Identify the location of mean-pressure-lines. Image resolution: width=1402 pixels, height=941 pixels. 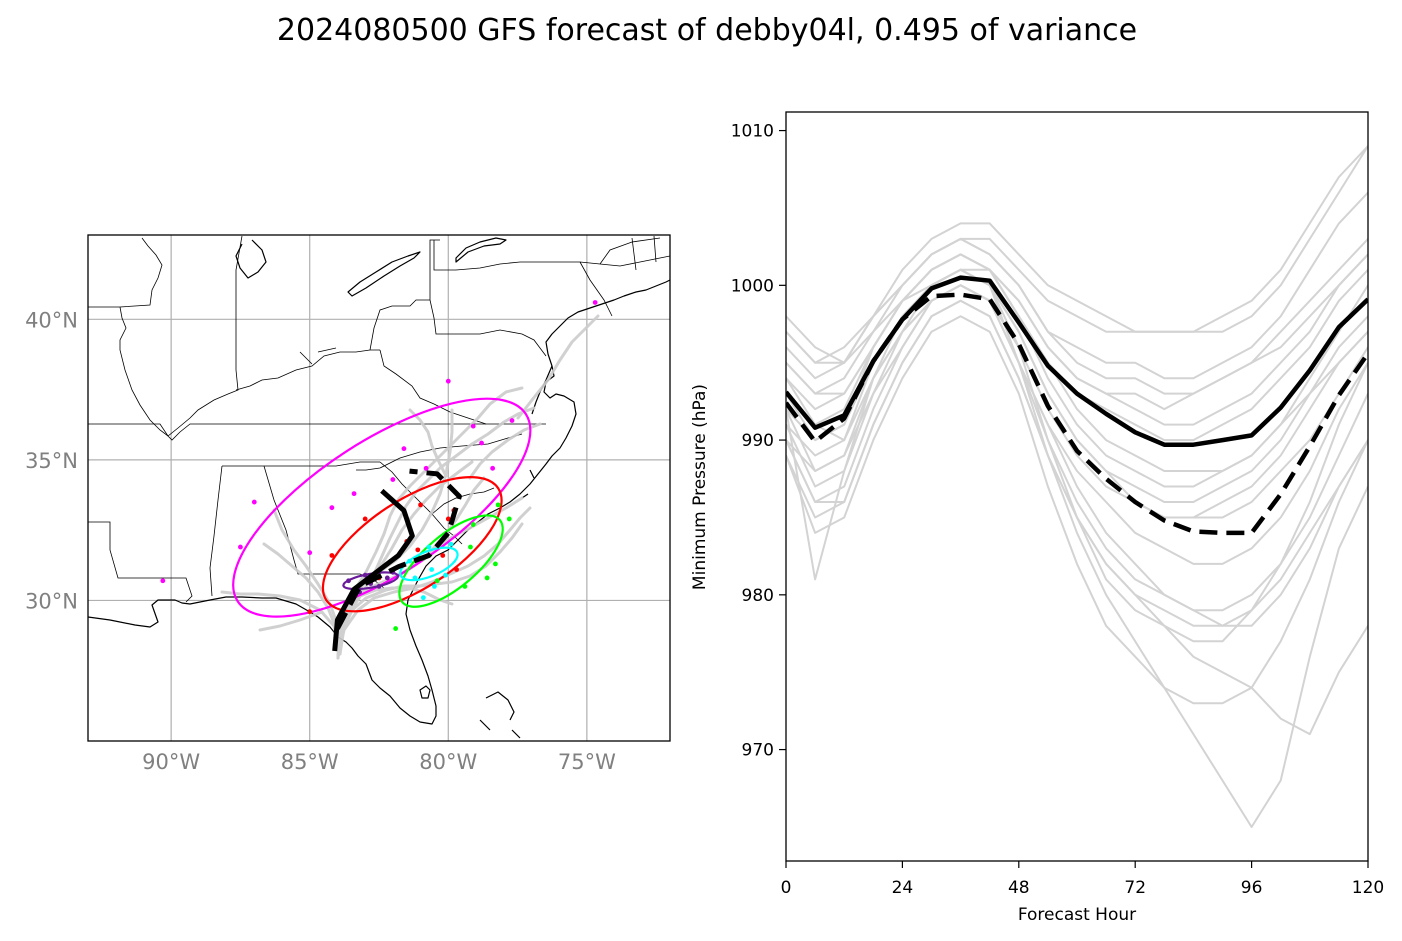
(1077, 405).